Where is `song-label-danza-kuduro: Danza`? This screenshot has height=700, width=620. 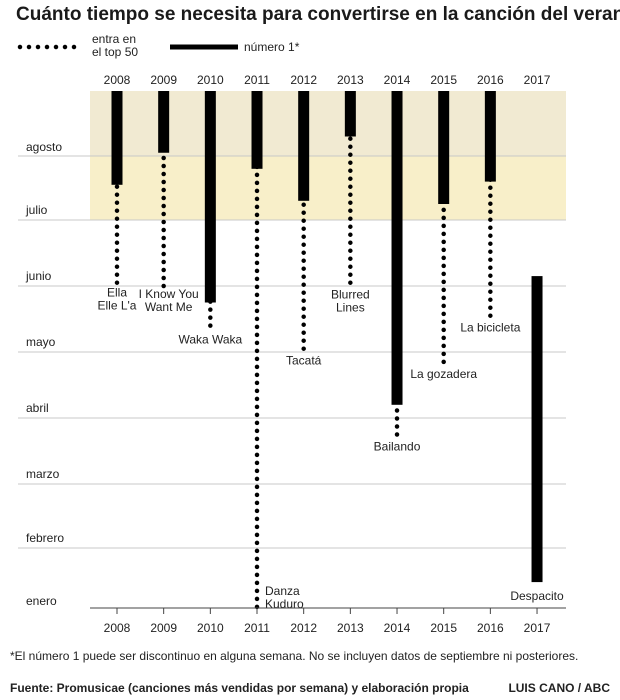 song-label-danza-kuduro: Danza is located at coordinates (282, 591).